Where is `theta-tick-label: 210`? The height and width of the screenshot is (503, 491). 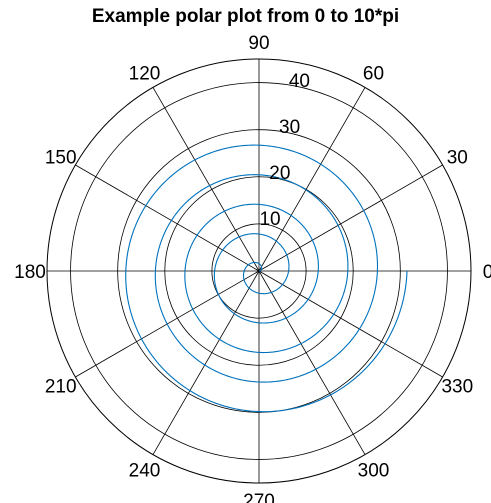
theta-tick-label: 210 is located at coordinates (61, 387).